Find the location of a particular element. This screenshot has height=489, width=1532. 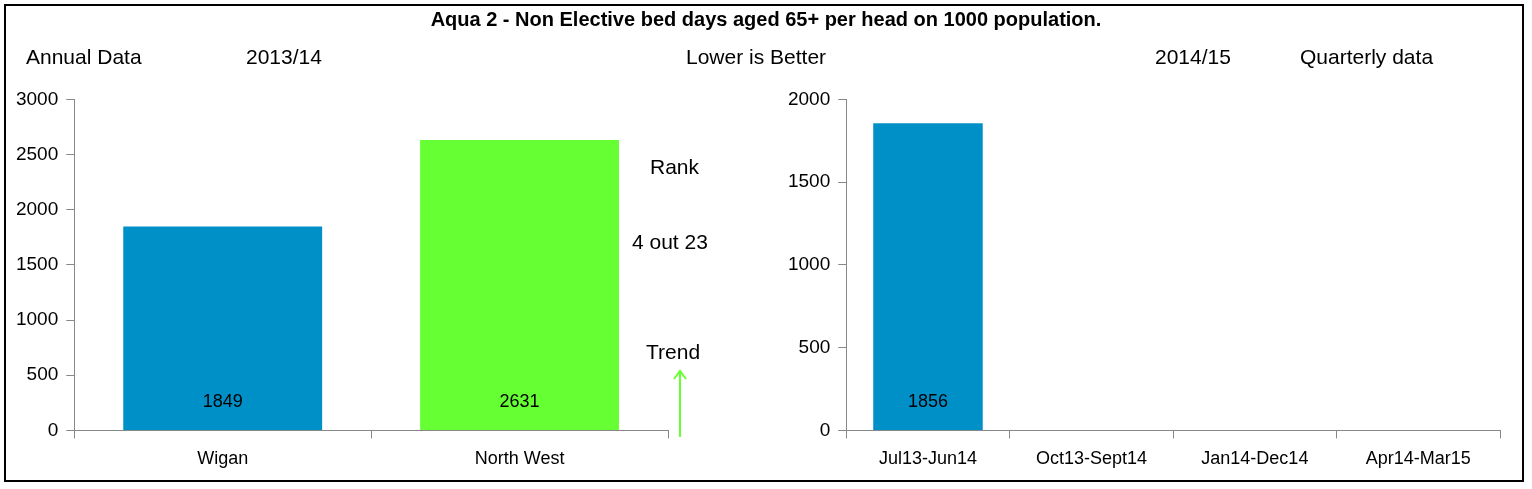

annotation: Trend is located at coordinates (673, 352).